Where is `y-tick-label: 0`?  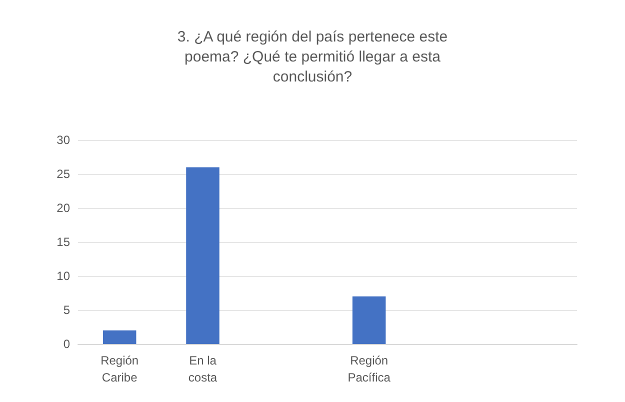
y-tick-label: 0 is located at coordinates (66, 344).